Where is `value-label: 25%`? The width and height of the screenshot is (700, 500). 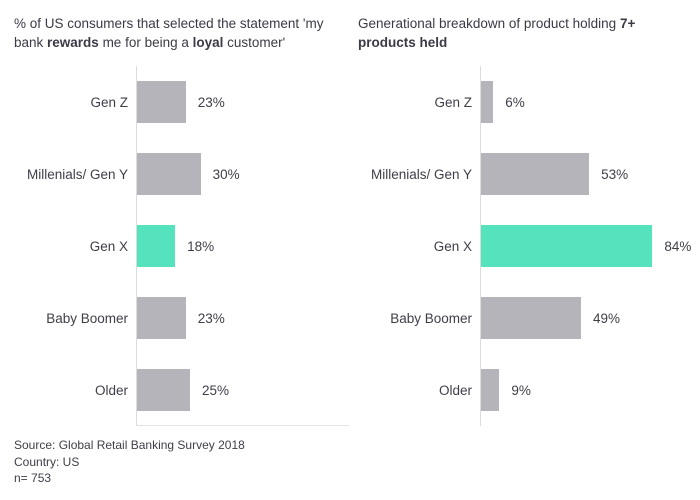 value-label: 25% is located at coordinates (216, 390).